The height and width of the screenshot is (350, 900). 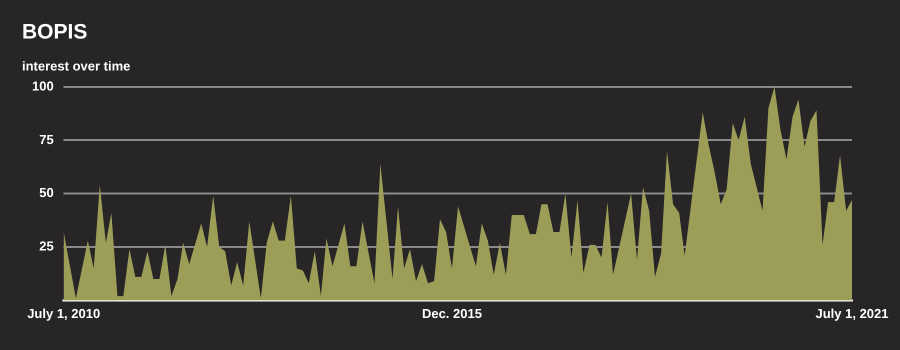 I want to click on y-tick-label: 100, so click(x=43, y=86).